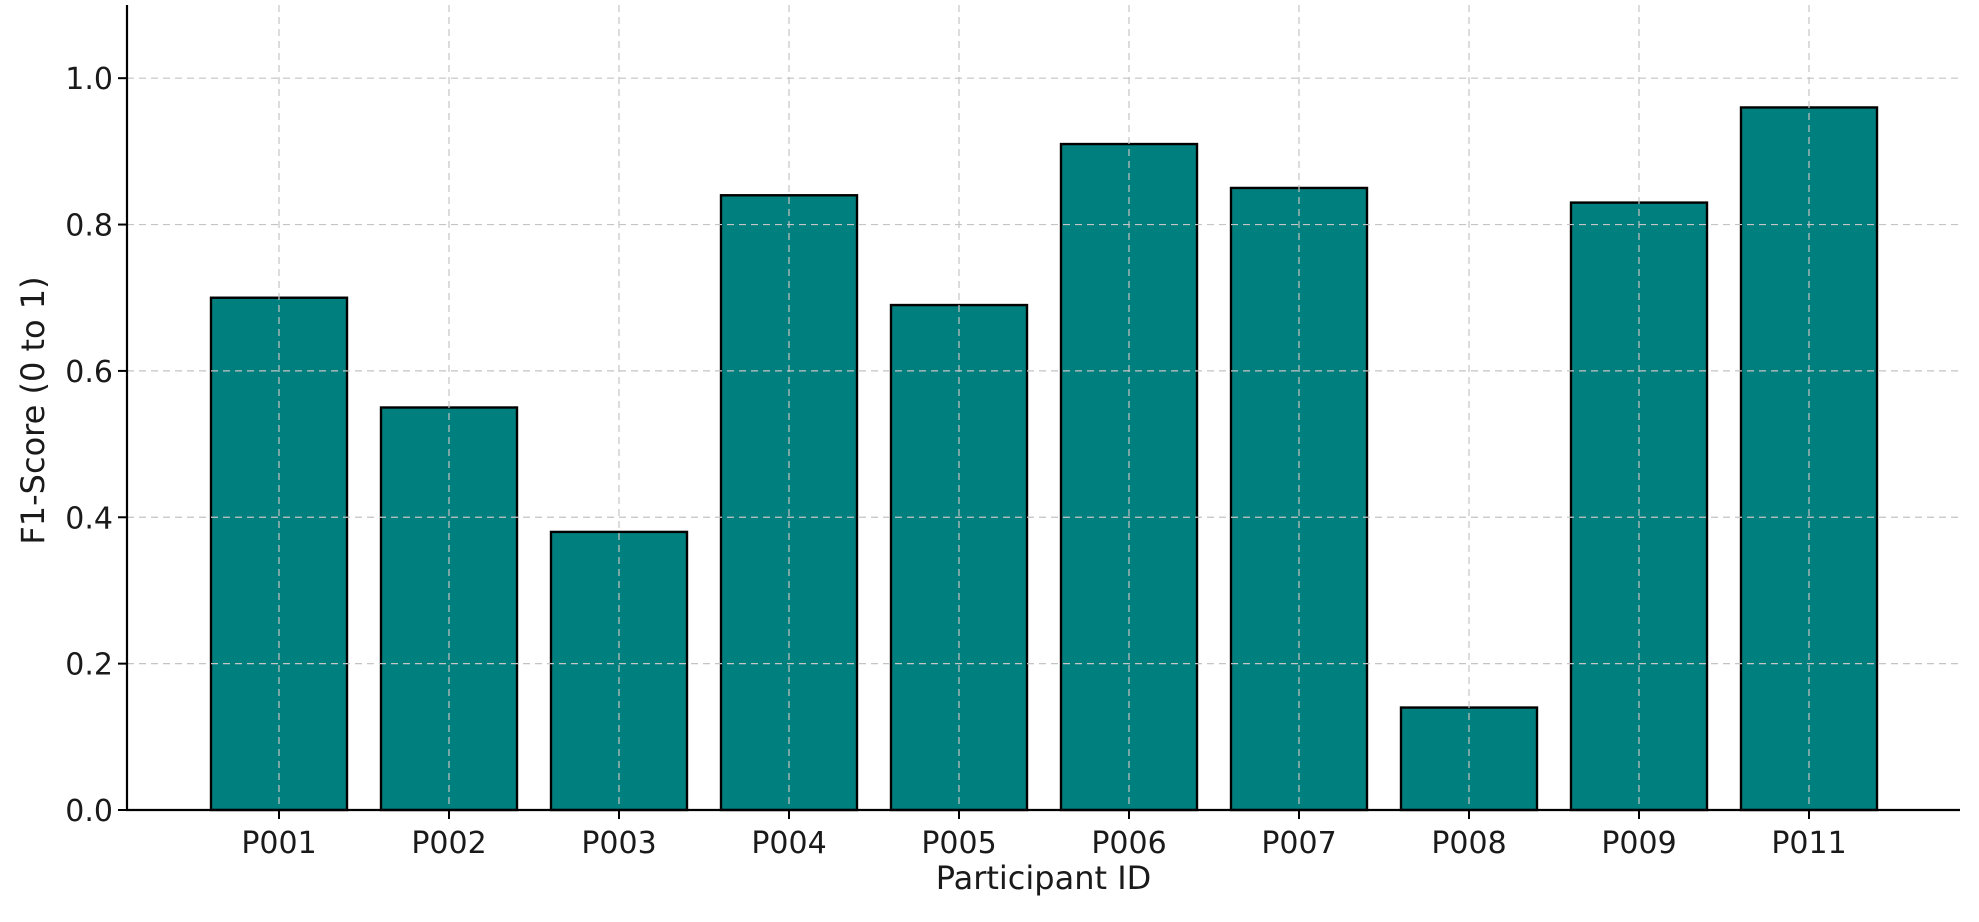 This screenshot has height=922, width=1979. What do you see at coordinates (1298, 843) in the screenshot?
I see `x-tick-label: P007` at bounding box center [1298, 843].